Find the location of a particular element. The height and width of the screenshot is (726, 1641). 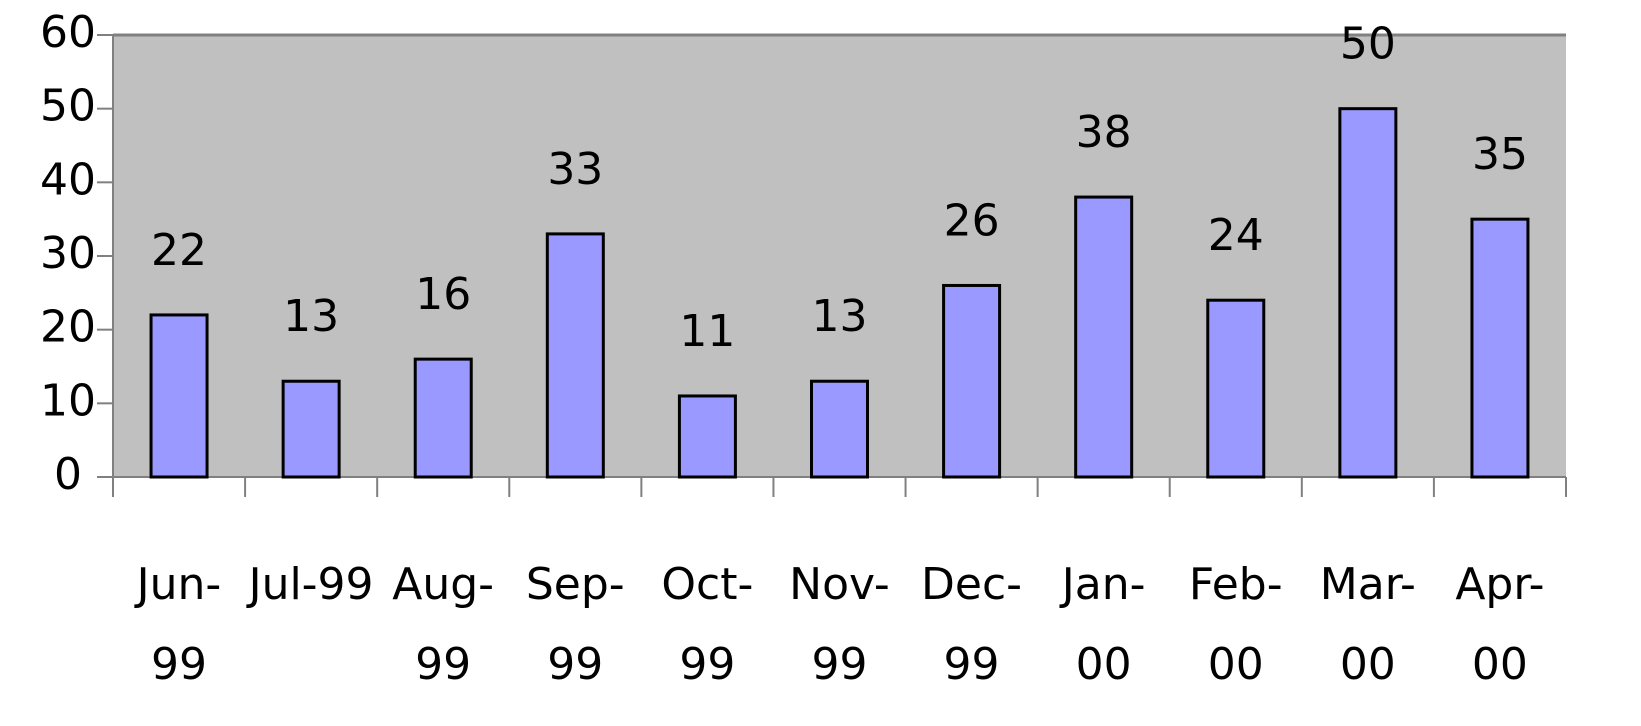

data-label: 11 is located at coordinates (707, 331).